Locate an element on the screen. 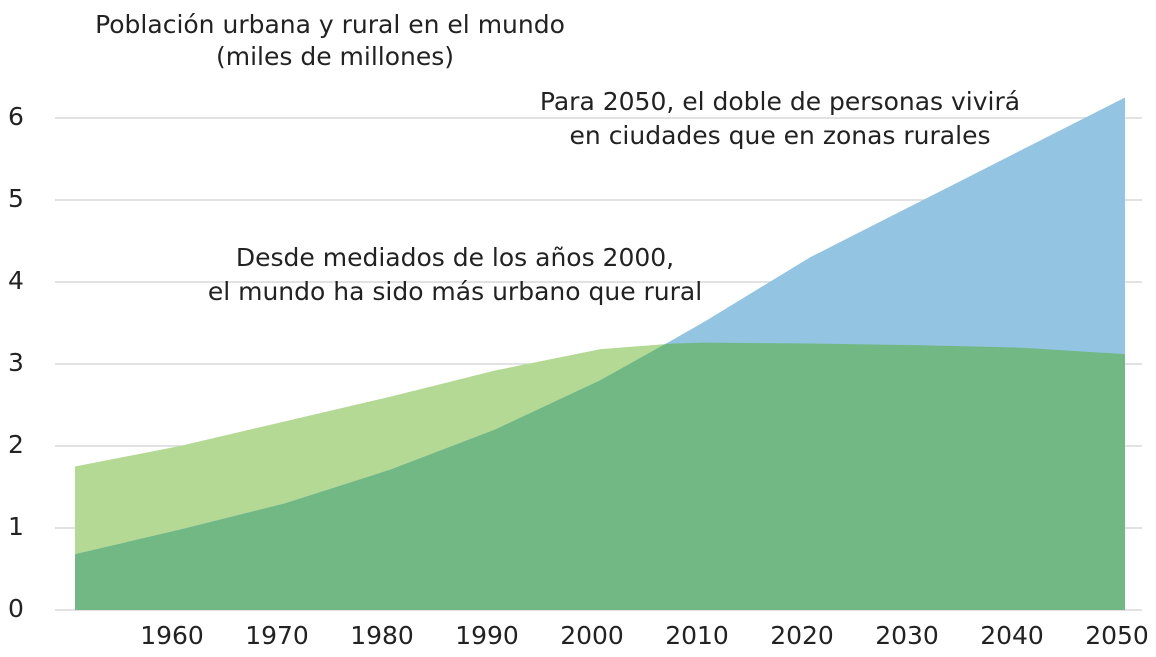 Image resolution: width=1156 pixels, height=657 pixels. x-tick-label: 1960 is located at coordinates (172, 635).